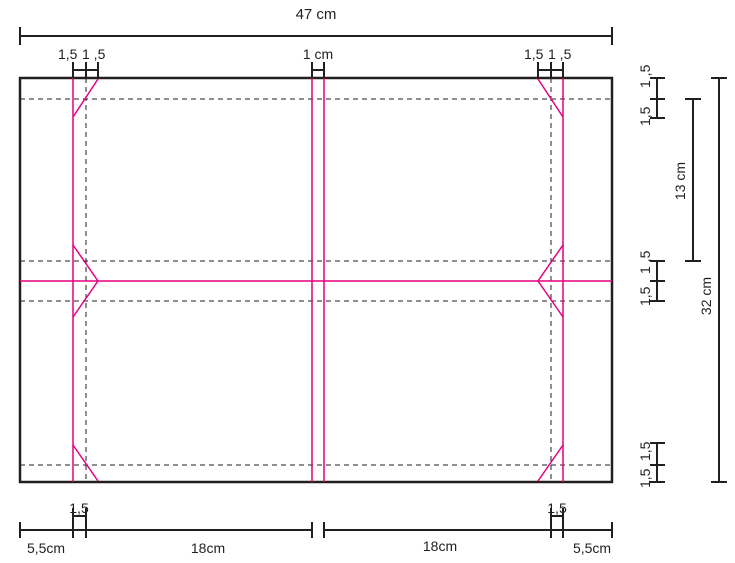 The height and width of the screenshot is (563, 735). I want to click on right-mid-tick-dimension, so click(657, 281).